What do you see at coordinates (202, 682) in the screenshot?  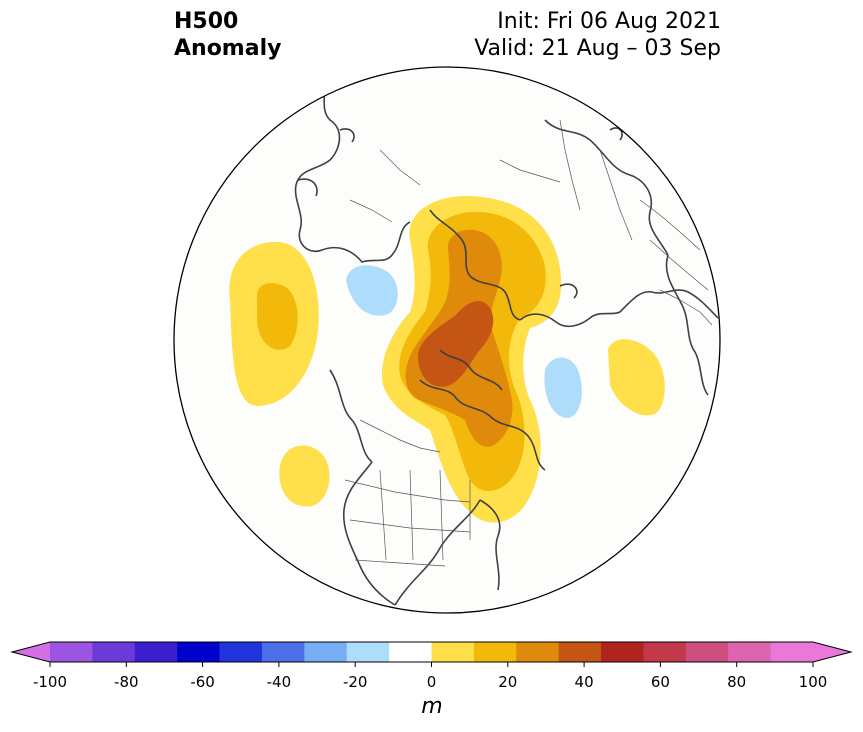 I see `colorbar-tick-label: -60` at bounding box center [202, 682].